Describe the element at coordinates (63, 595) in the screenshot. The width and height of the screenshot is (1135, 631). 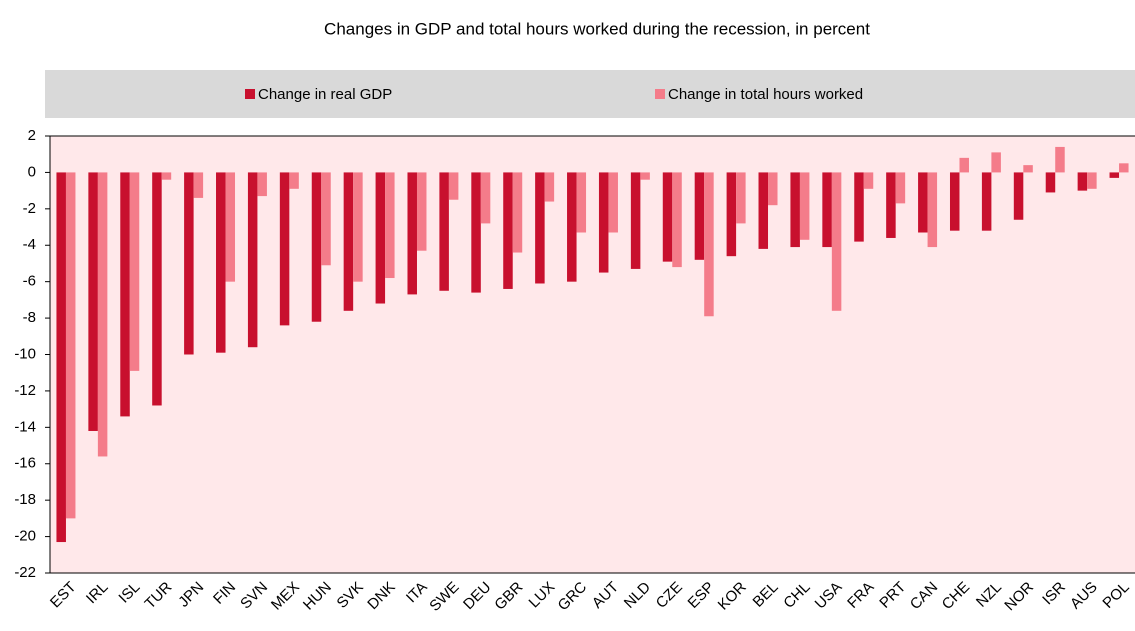
I see `x-tick-label: EST` at that location.